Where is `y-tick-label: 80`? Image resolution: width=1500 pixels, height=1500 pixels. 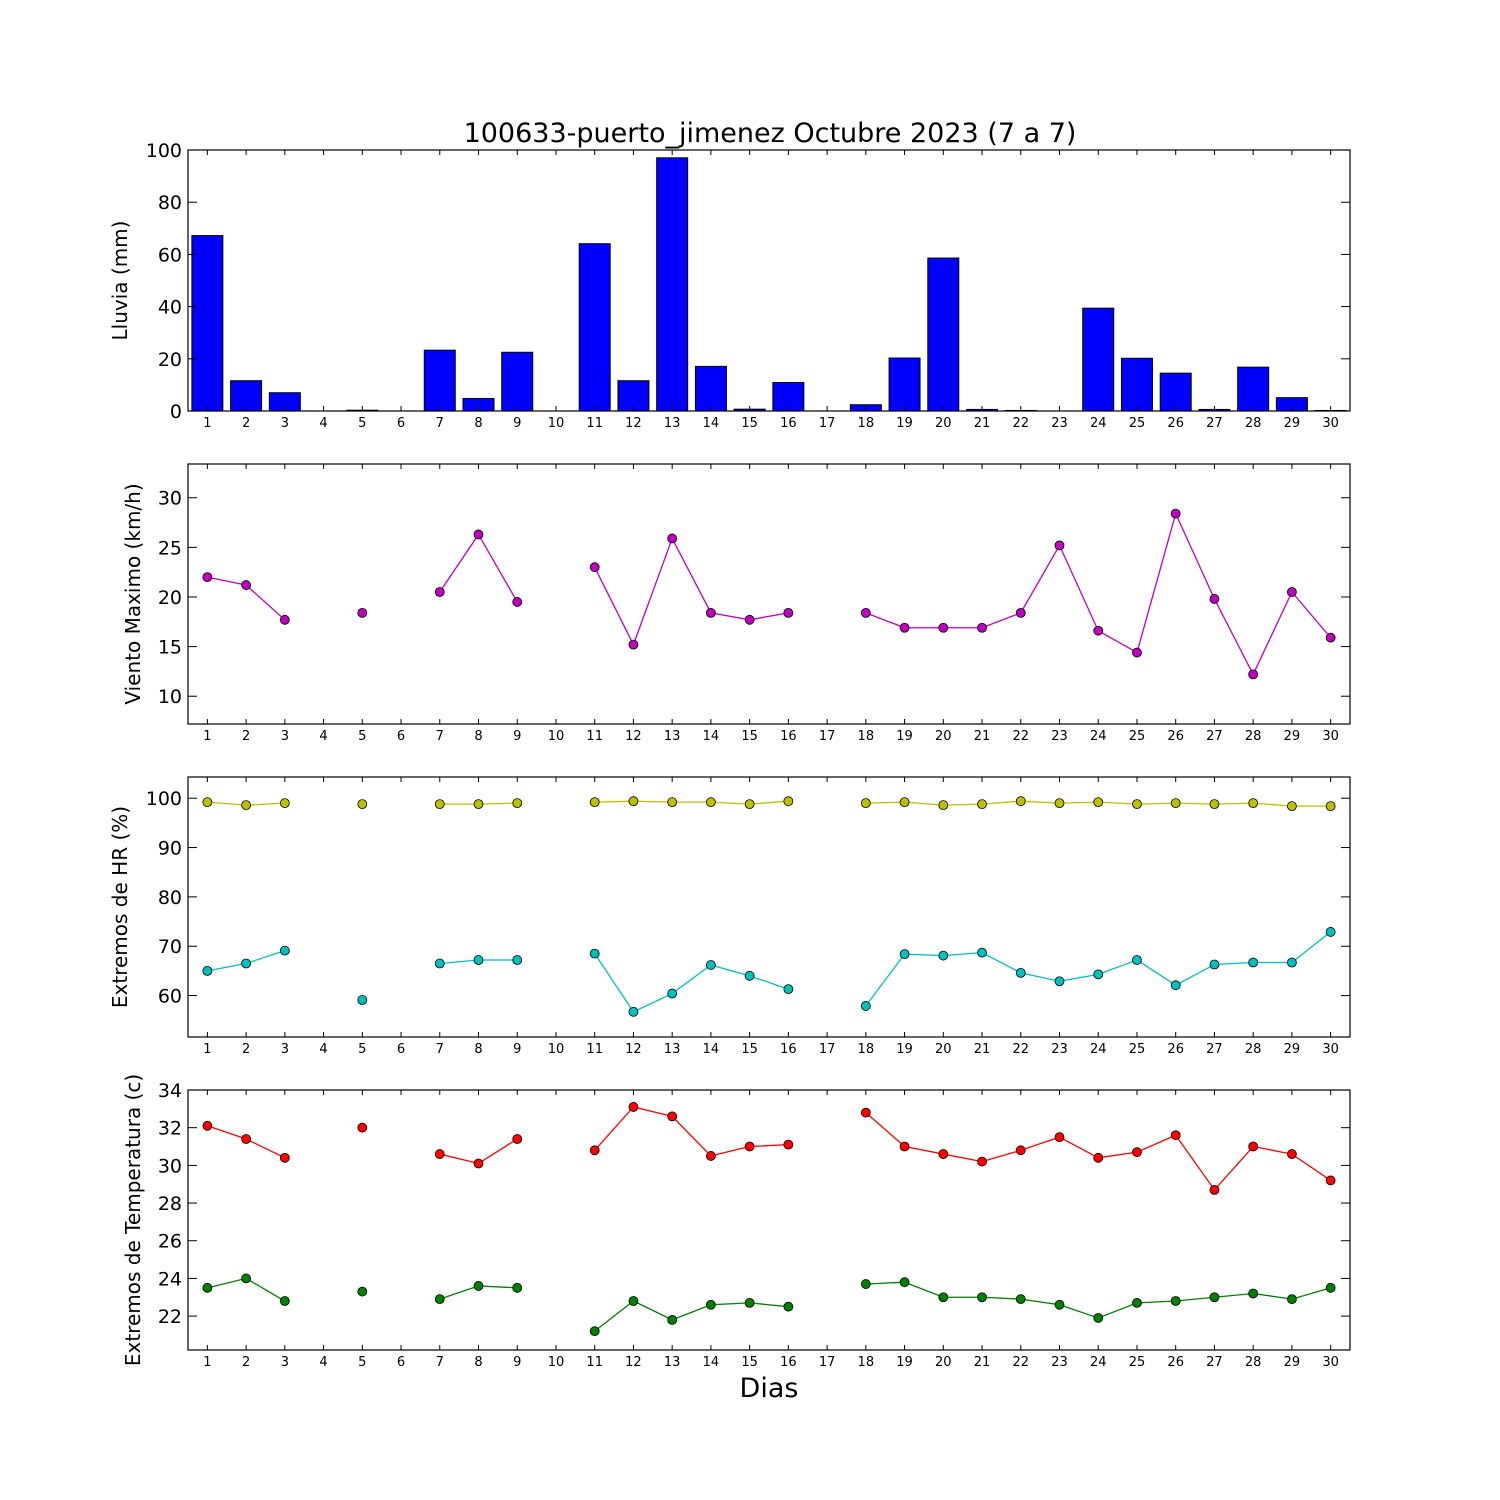
y-tick-label: 80 is located at coordinates (170, 203).